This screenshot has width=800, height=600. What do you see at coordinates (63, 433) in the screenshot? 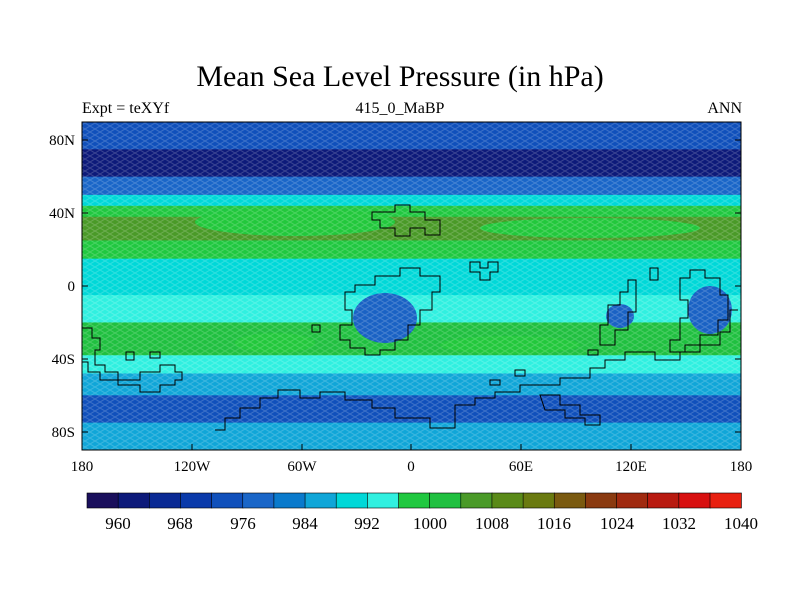
I see `y-tick-label: 80S` at bounding box center [63, 433].